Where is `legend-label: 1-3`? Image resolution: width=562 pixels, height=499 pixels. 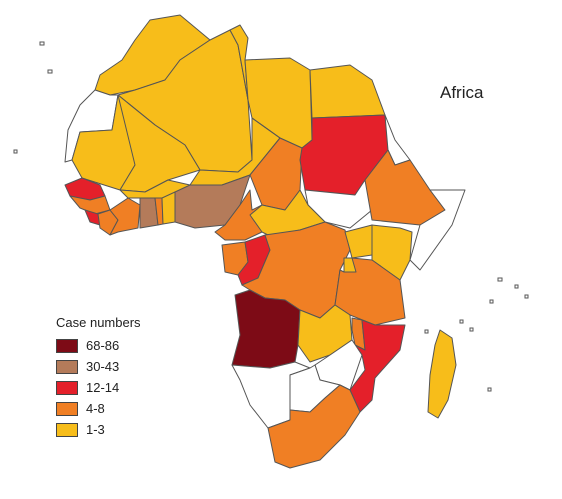 legend-label: 1-3 is located at coordinates (95, 429).